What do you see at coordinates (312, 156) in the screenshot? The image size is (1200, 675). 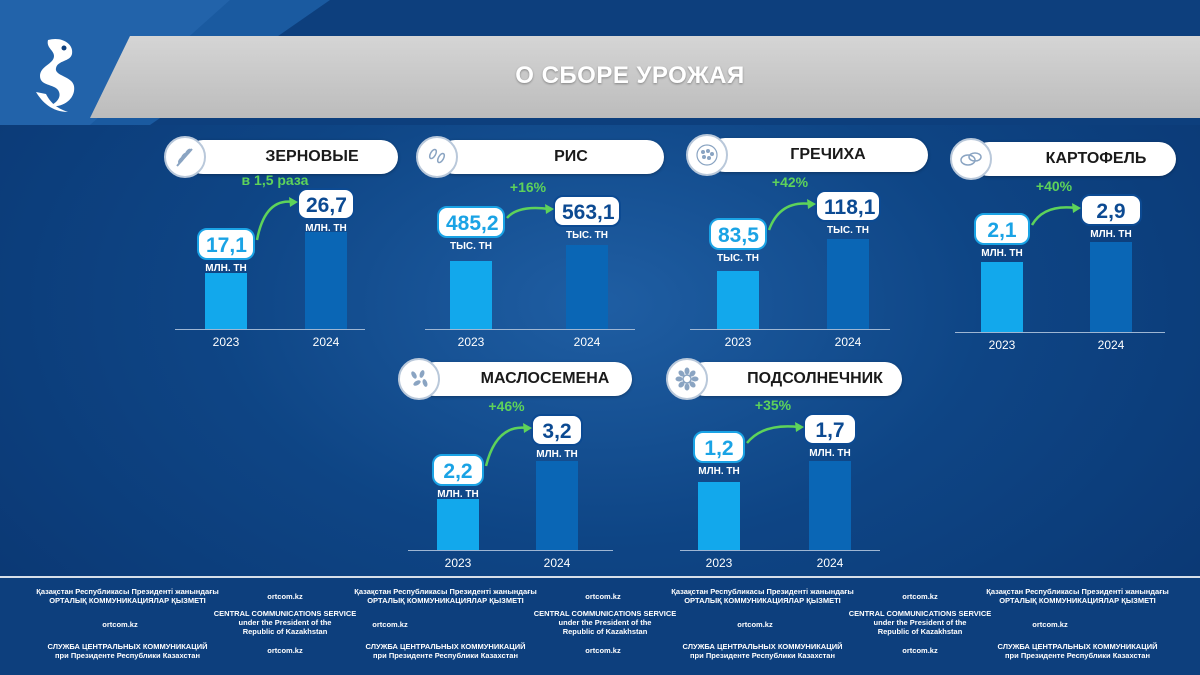 I see `header-label: ЗЕРНОВЫЕ` at bounding box center [312, 156].